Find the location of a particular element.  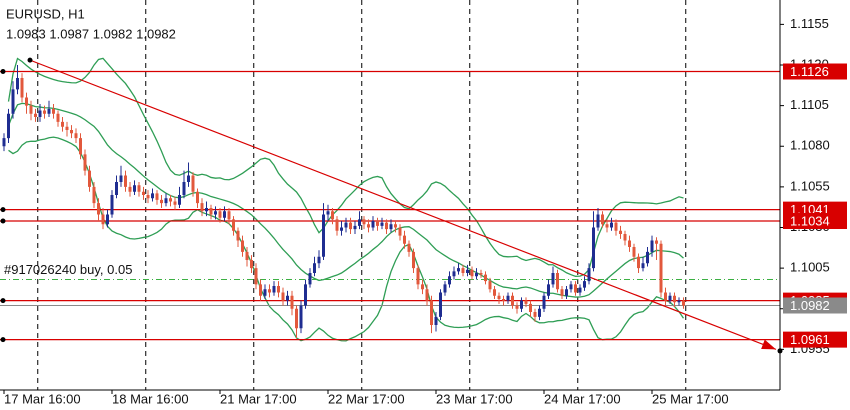

current-price-box is located at coordinates (815, 305).